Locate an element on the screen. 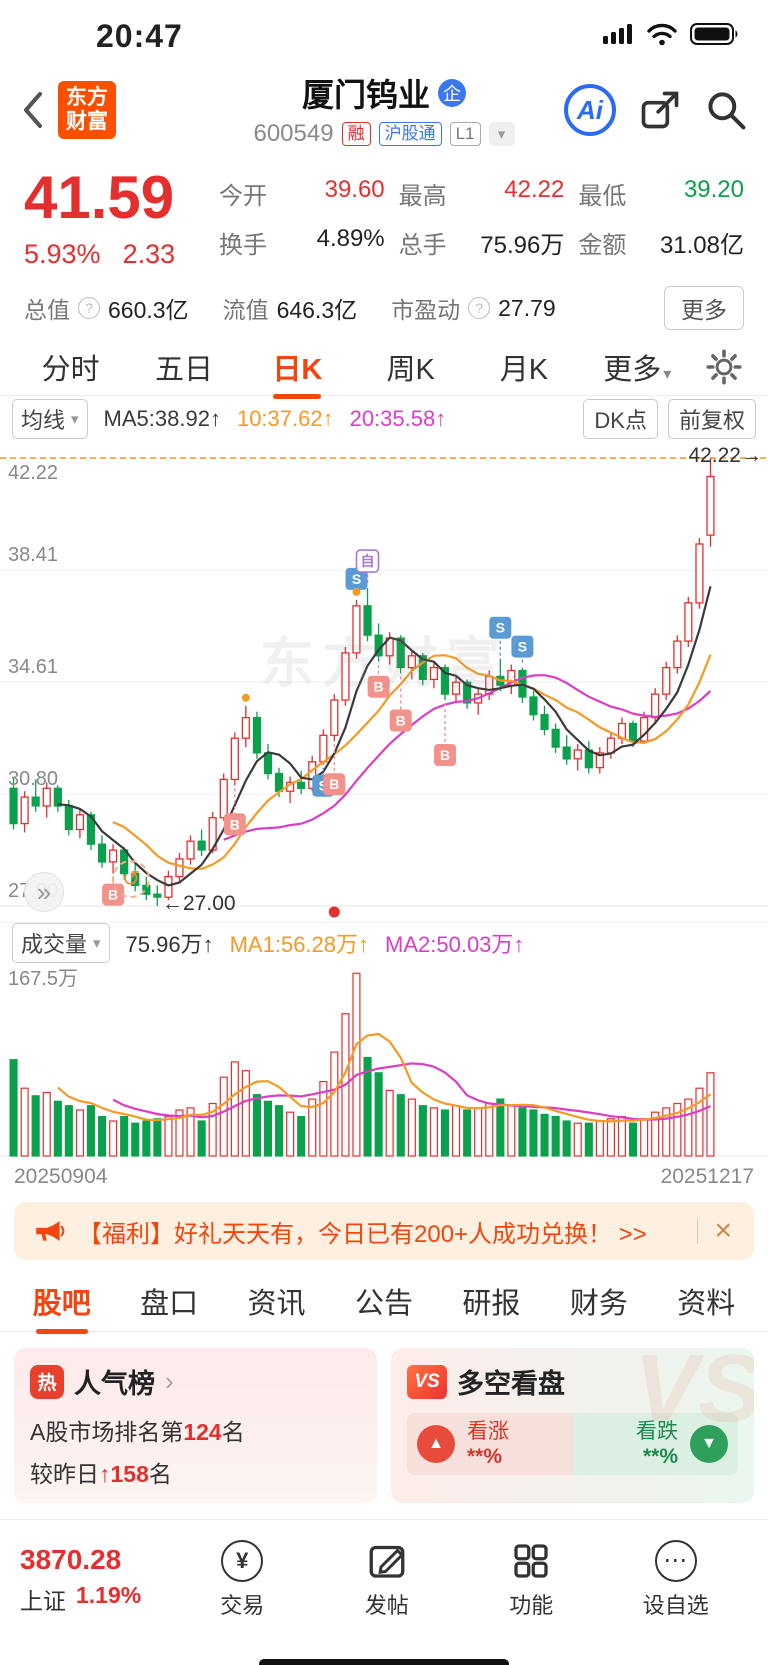  bottom-nav: 3870.28 上证 1.19% ¥ 交易 发帖 功能 ⋯ 设自选 is located at coordinates (384, 1579).